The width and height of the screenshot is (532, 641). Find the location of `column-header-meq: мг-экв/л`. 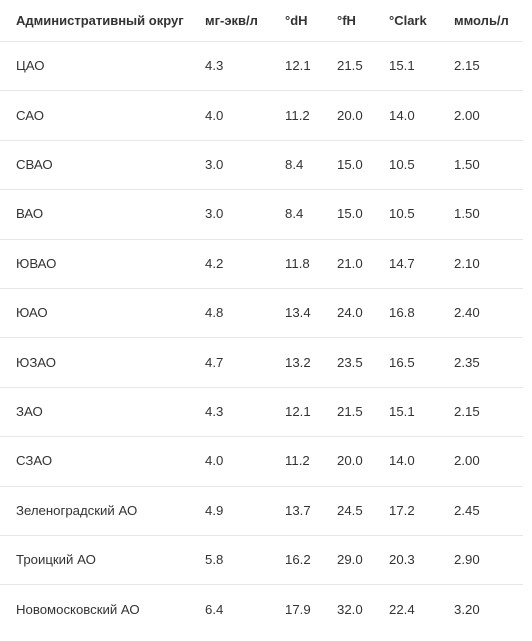

column-header-meq: мг-экв/л is located at coordinates (231, 20).